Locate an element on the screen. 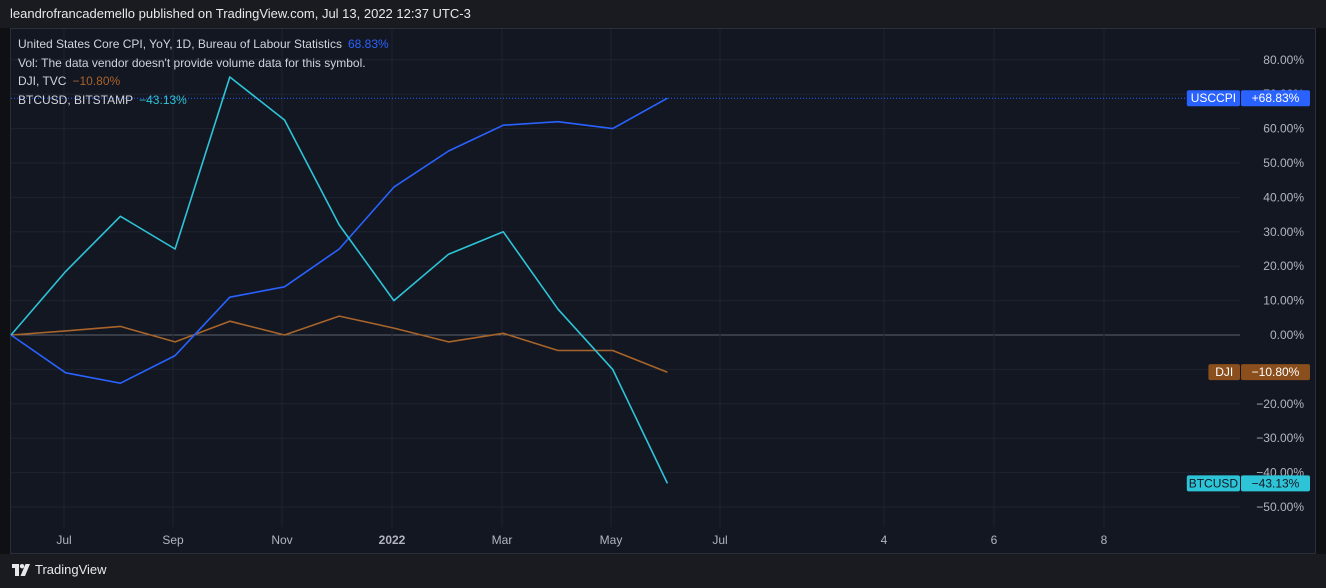  badge-name: DJI is located at coordinates (1224, 372).